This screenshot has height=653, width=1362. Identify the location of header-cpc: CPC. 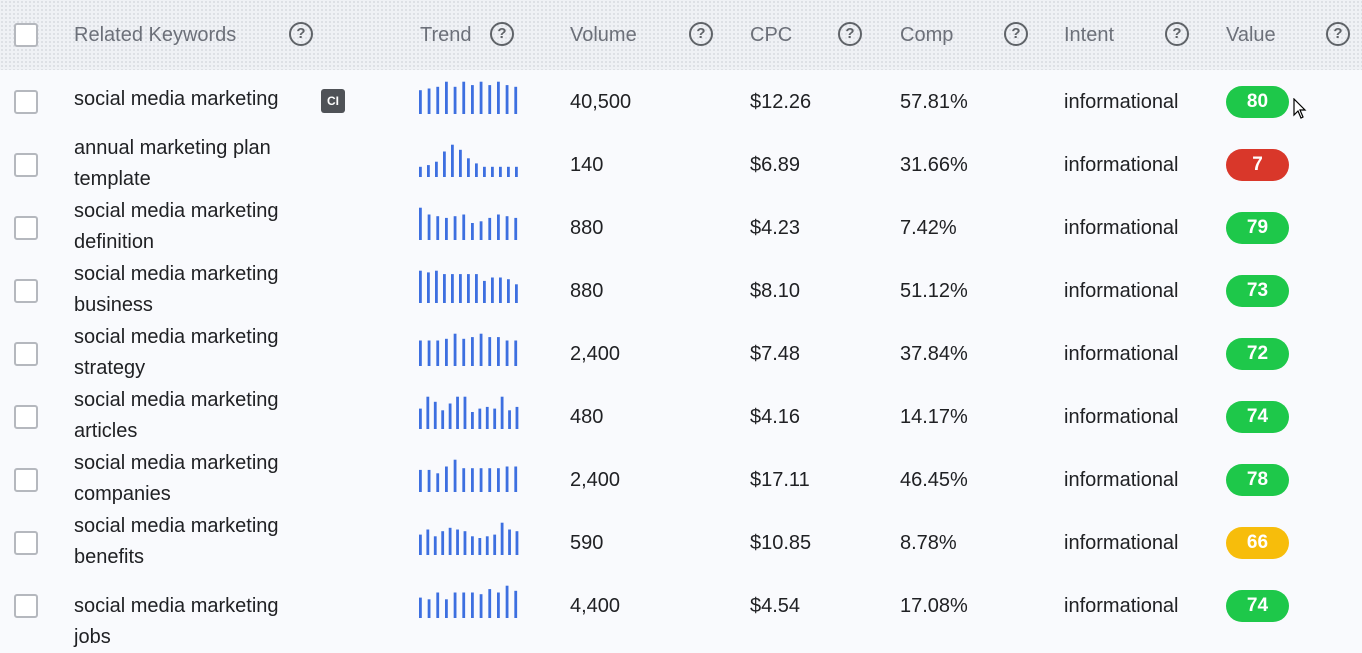
(771, 35).